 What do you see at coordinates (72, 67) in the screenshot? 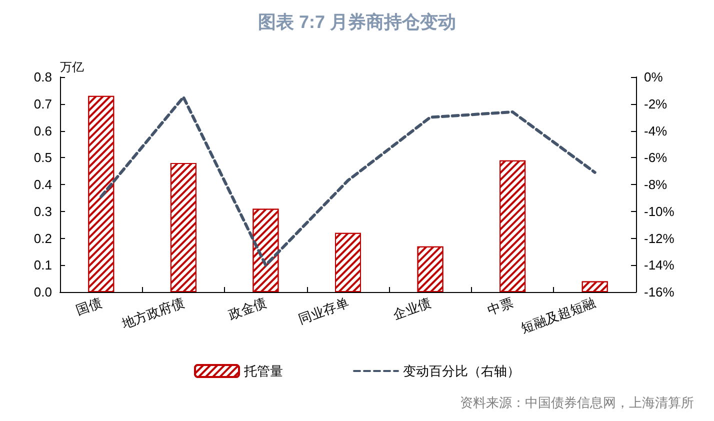
I see `y-axis-title: 万亿` at bounding box center [72, 67].